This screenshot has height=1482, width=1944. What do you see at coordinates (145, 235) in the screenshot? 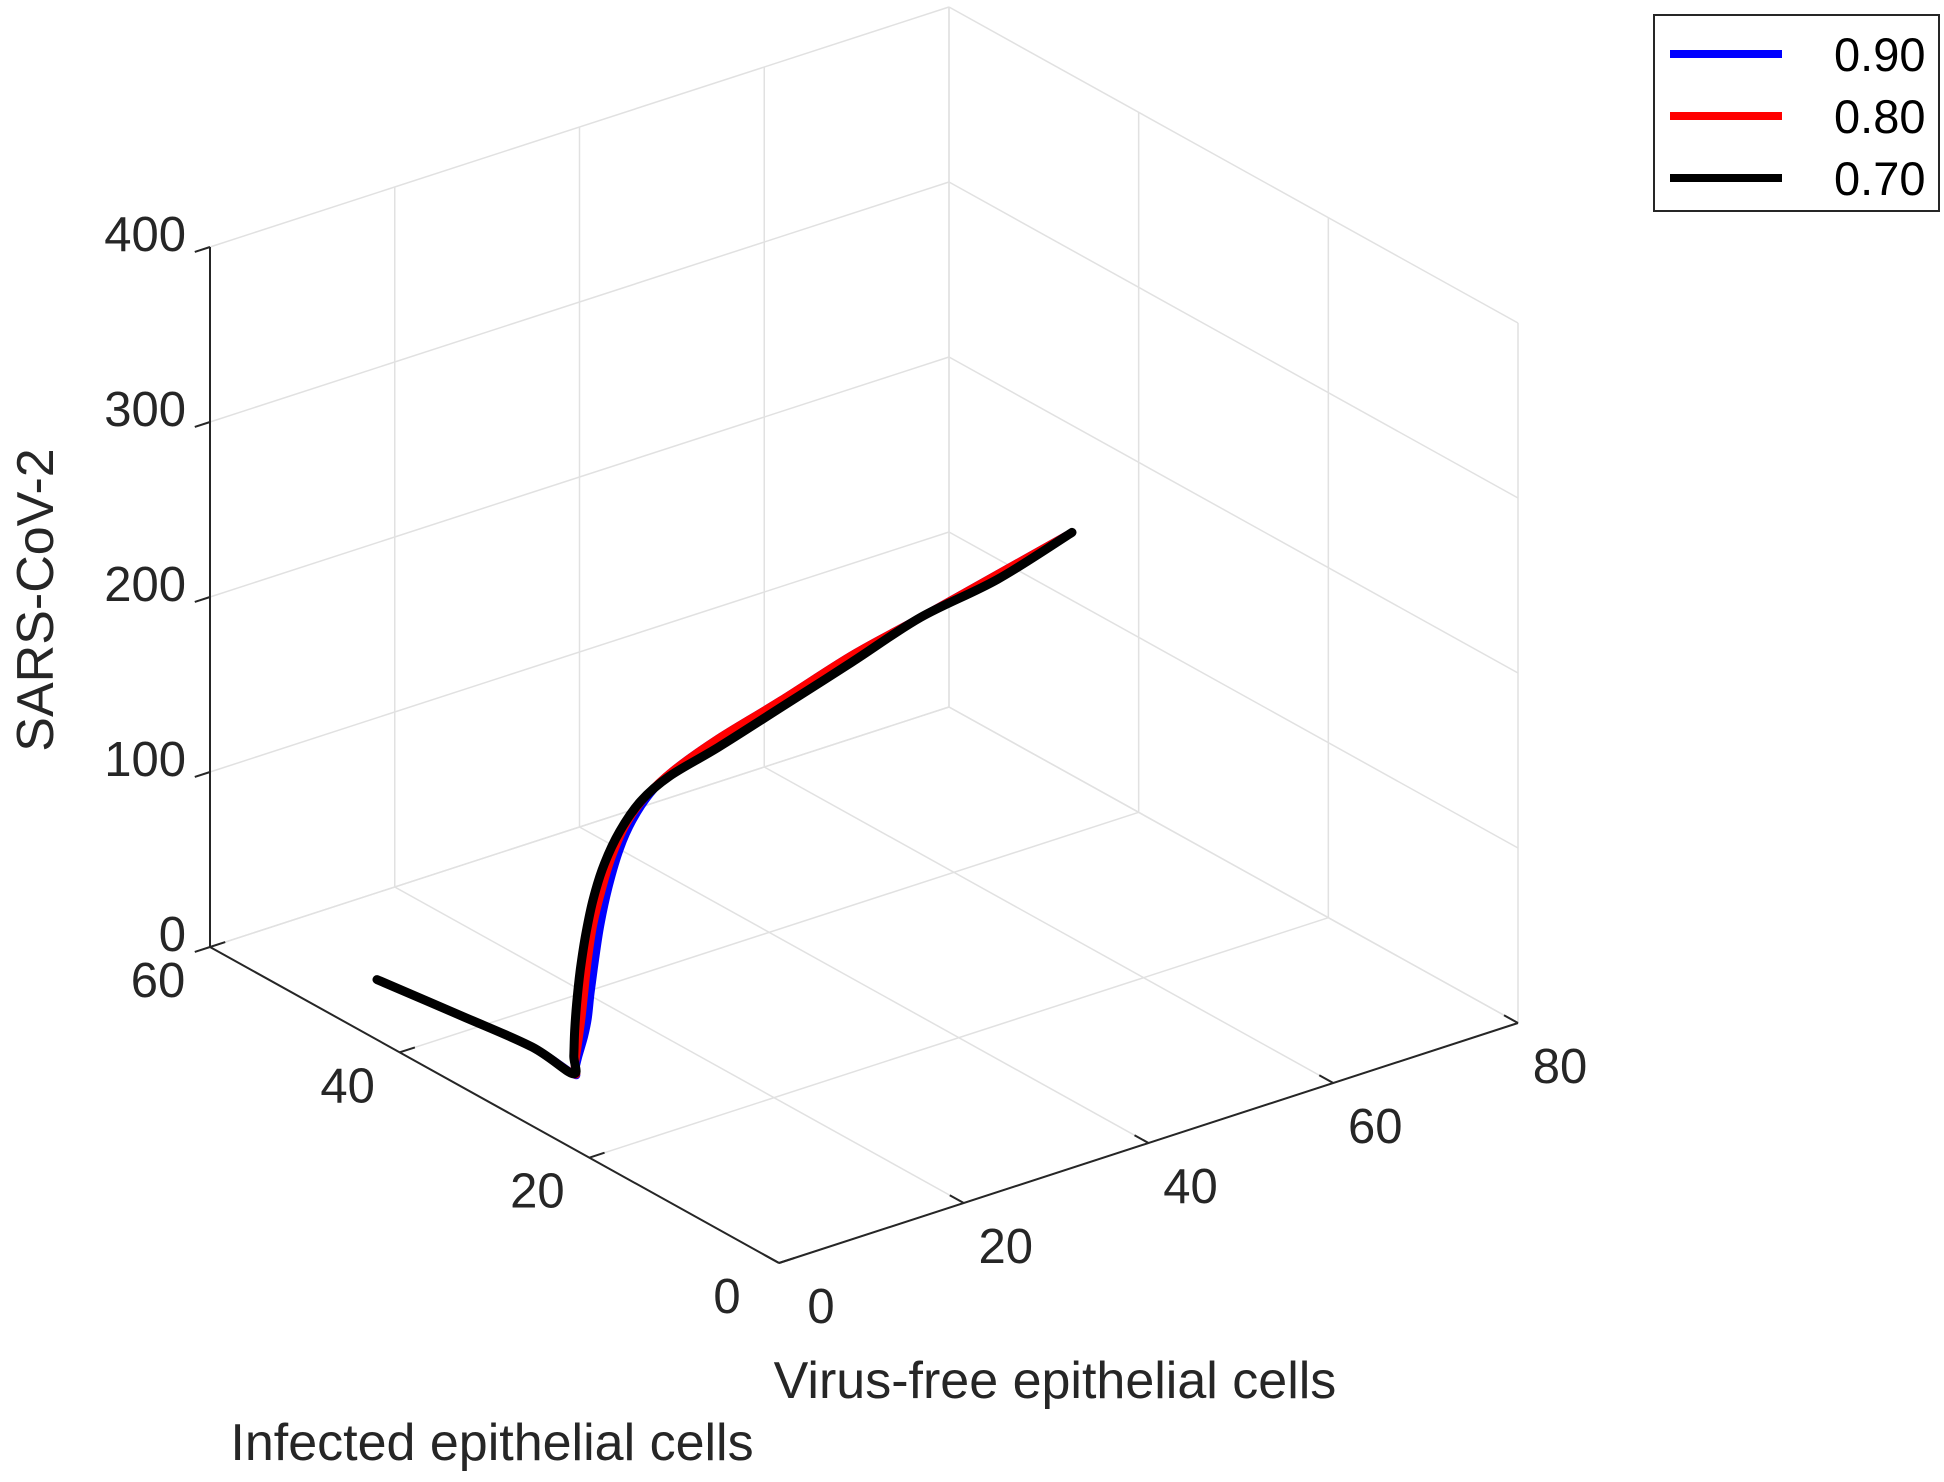
I see `z-tick-label: 400` at bounding box center [145, 235].